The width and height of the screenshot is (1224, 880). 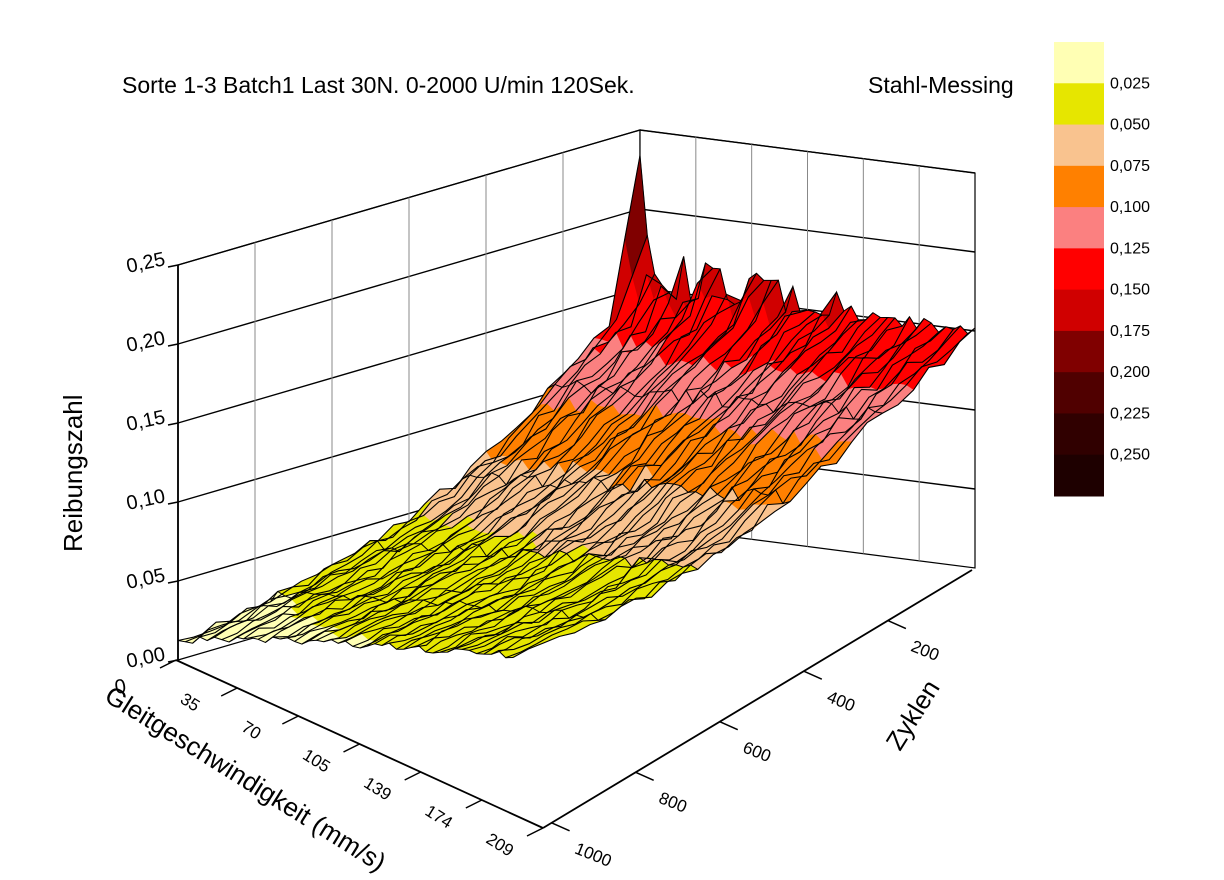 I want to click on chart-subtitle: Stahl-Messing, so click(x=941, y=85).